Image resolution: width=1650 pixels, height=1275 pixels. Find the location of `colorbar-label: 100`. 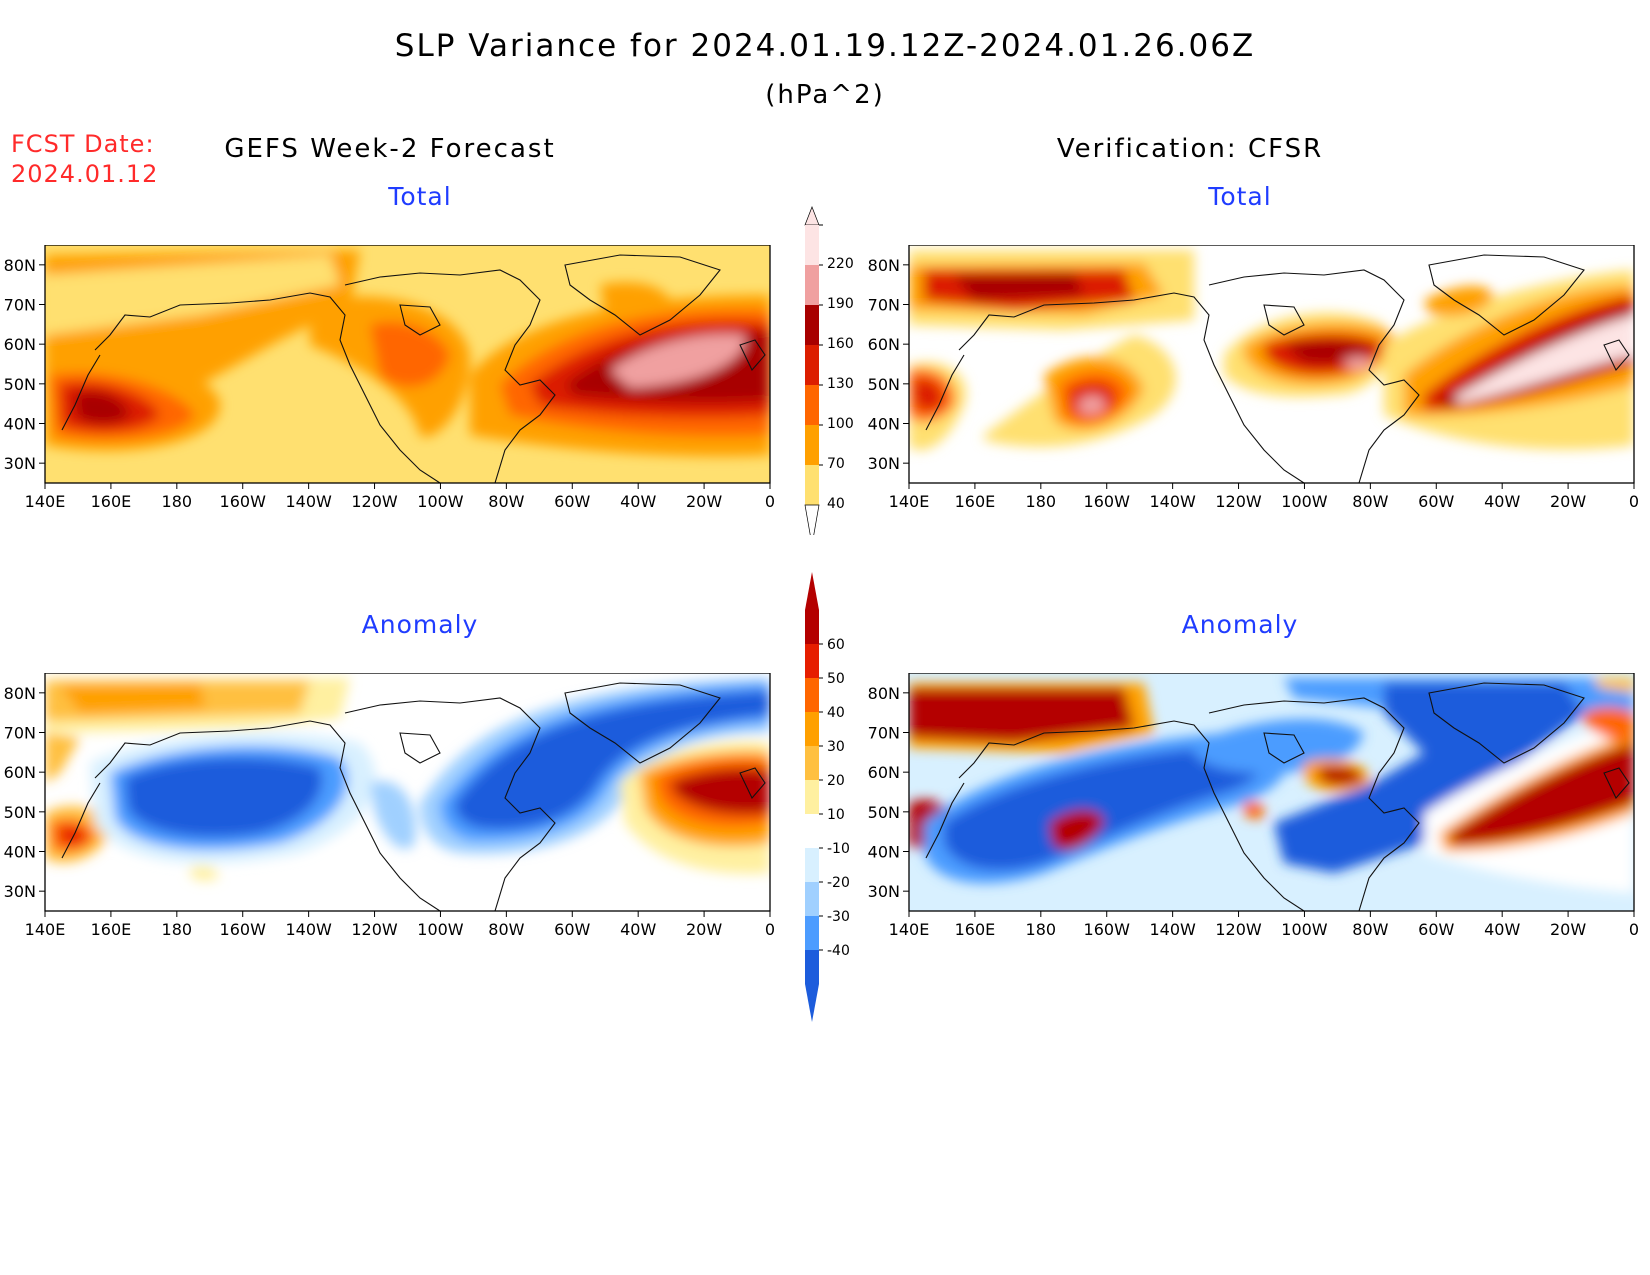

colorbar-label: 100 is located at coordinates (840, 424).